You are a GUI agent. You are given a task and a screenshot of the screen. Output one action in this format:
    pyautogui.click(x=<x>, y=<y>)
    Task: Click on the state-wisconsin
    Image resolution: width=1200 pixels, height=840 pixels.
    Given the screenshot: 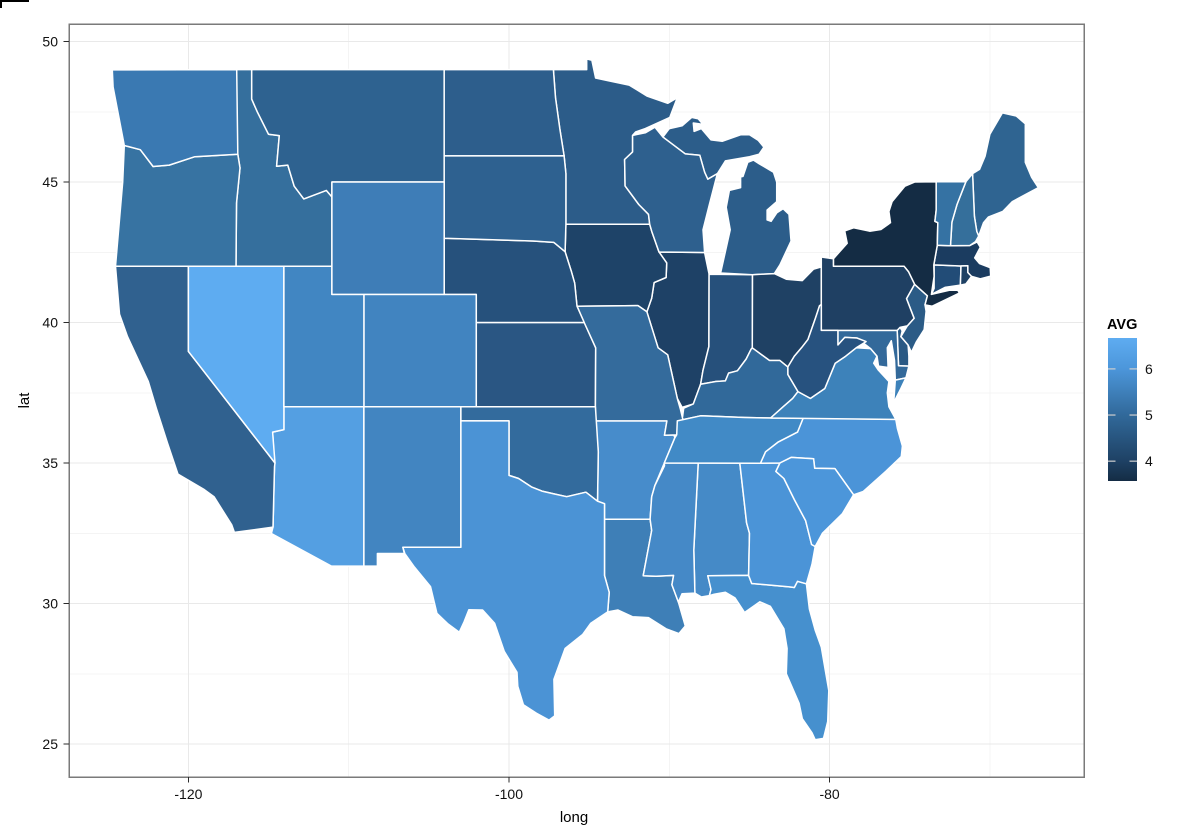 What is the action you would take?
    pyautogui.click(x=671, y=190)
    